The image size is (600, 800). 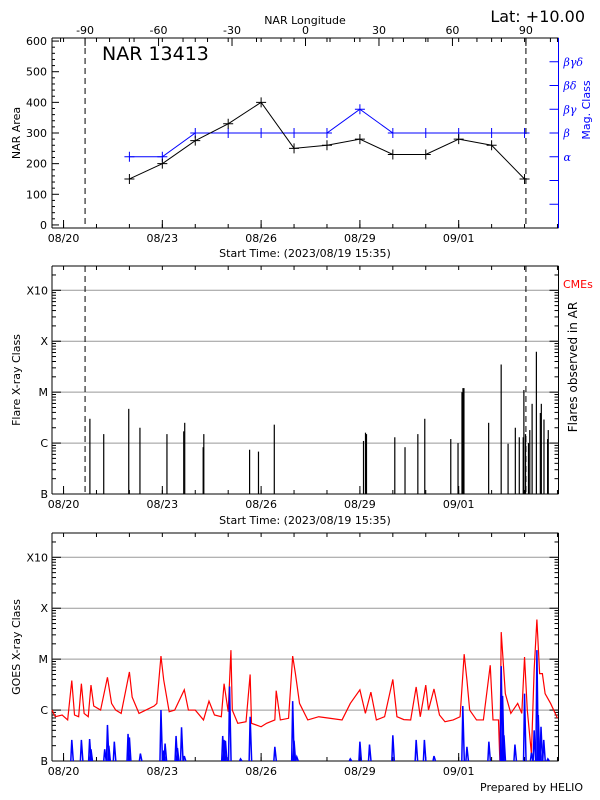 What do you see at coordinates (16, 647) in the screenshot?
I see `panel3-ylabel: GOES X-ray Class` at bounding box center [16, 647].